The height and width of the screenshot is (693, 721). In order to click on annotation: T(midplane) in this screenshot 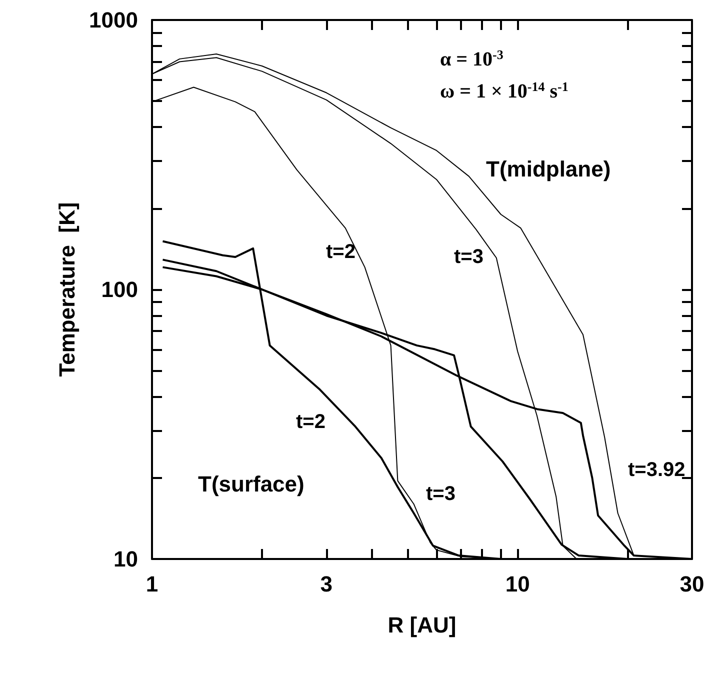, I will do `click(548, 169)`.